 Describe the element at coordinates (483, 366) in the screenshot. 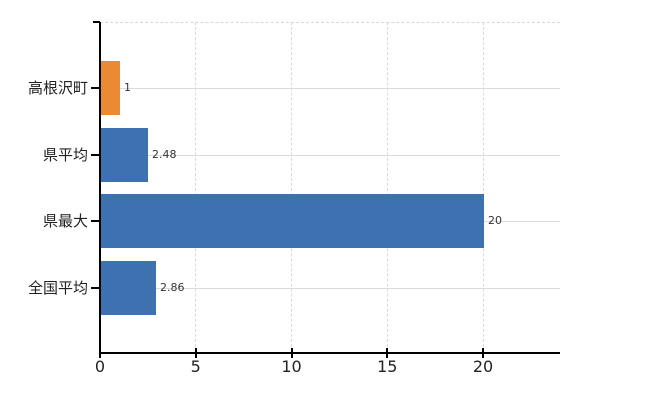

I see `x-axis-tick-label: 20` at that location.